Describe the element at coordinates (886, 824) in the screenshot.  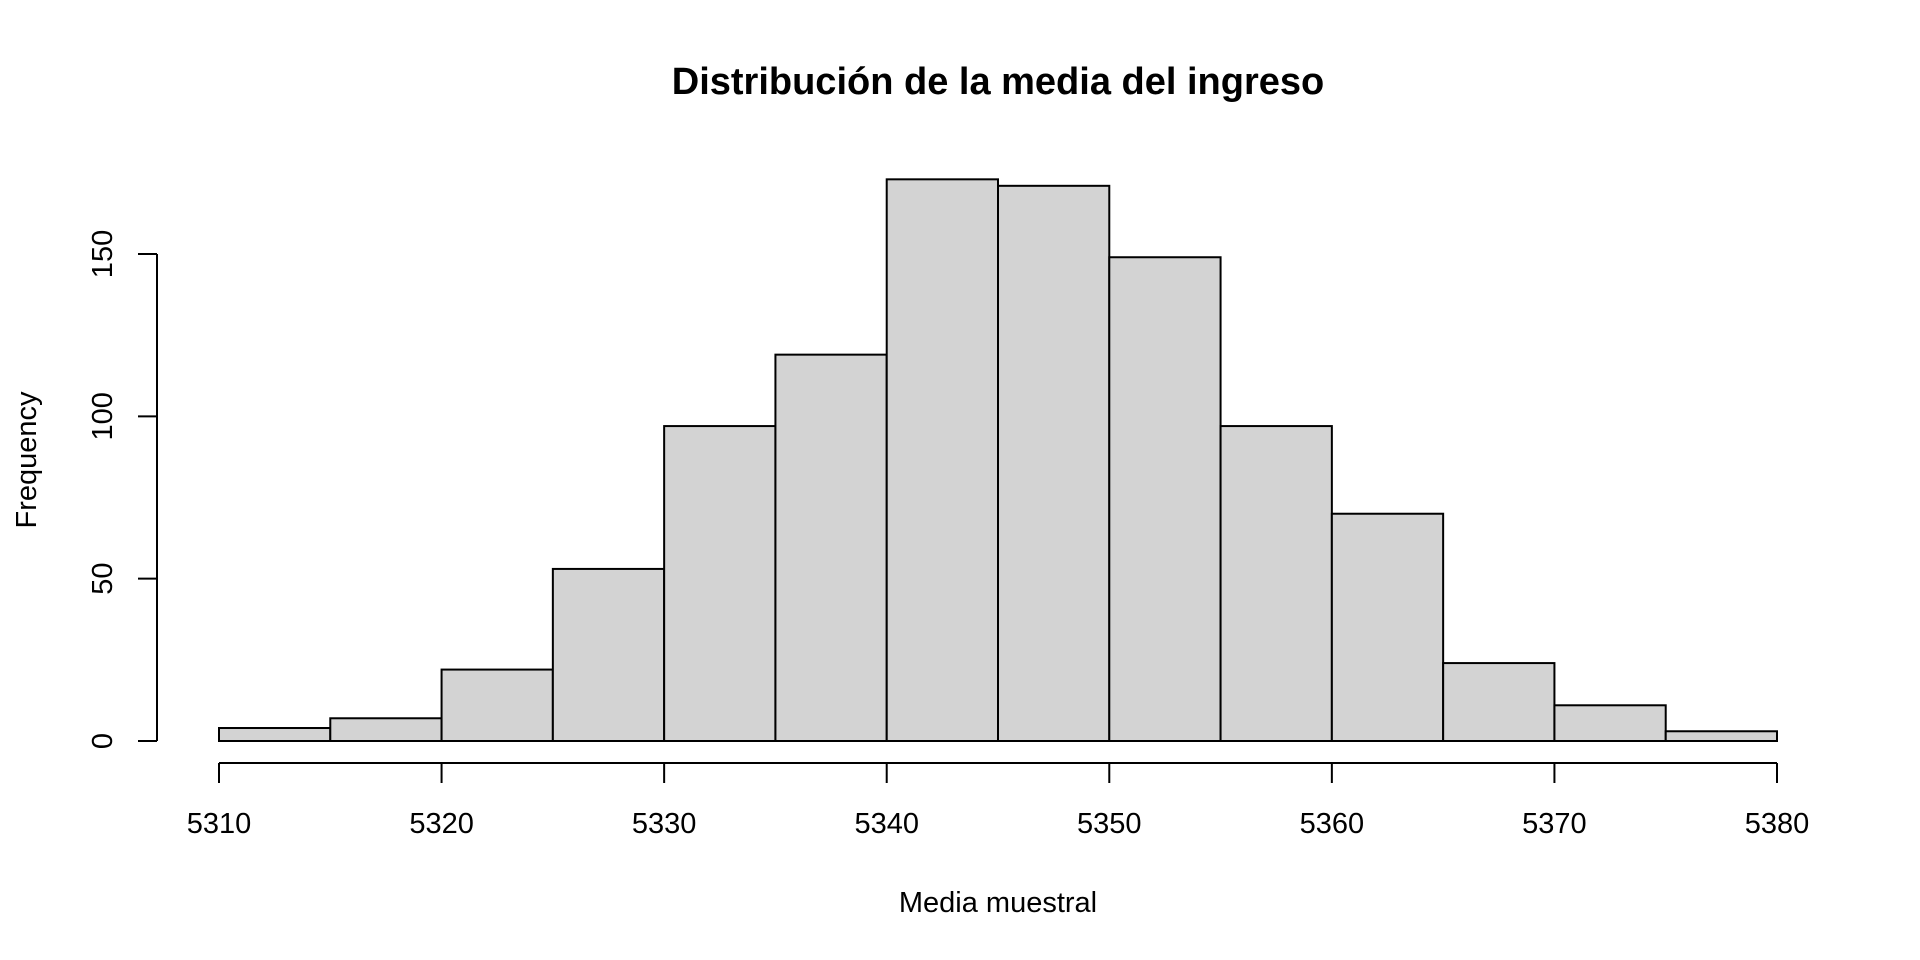
I see `x-tick-label: 5340` at that location.